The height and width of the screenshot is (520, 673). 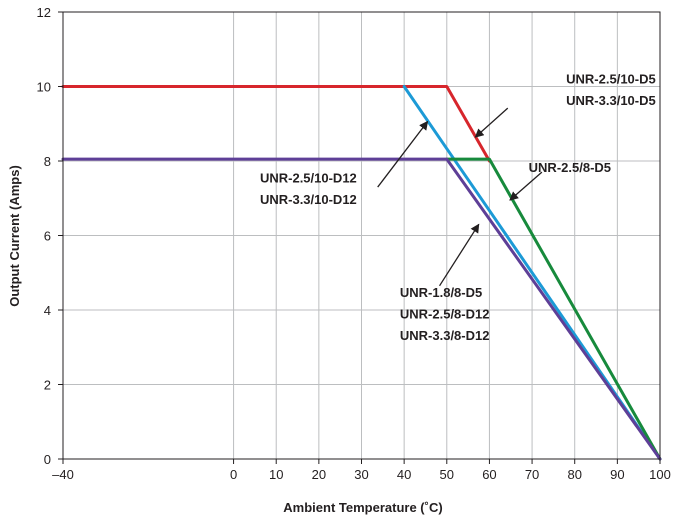 I want to click on annotation-label: UNR-2.5/8-D5, so click(x=570, y=167).